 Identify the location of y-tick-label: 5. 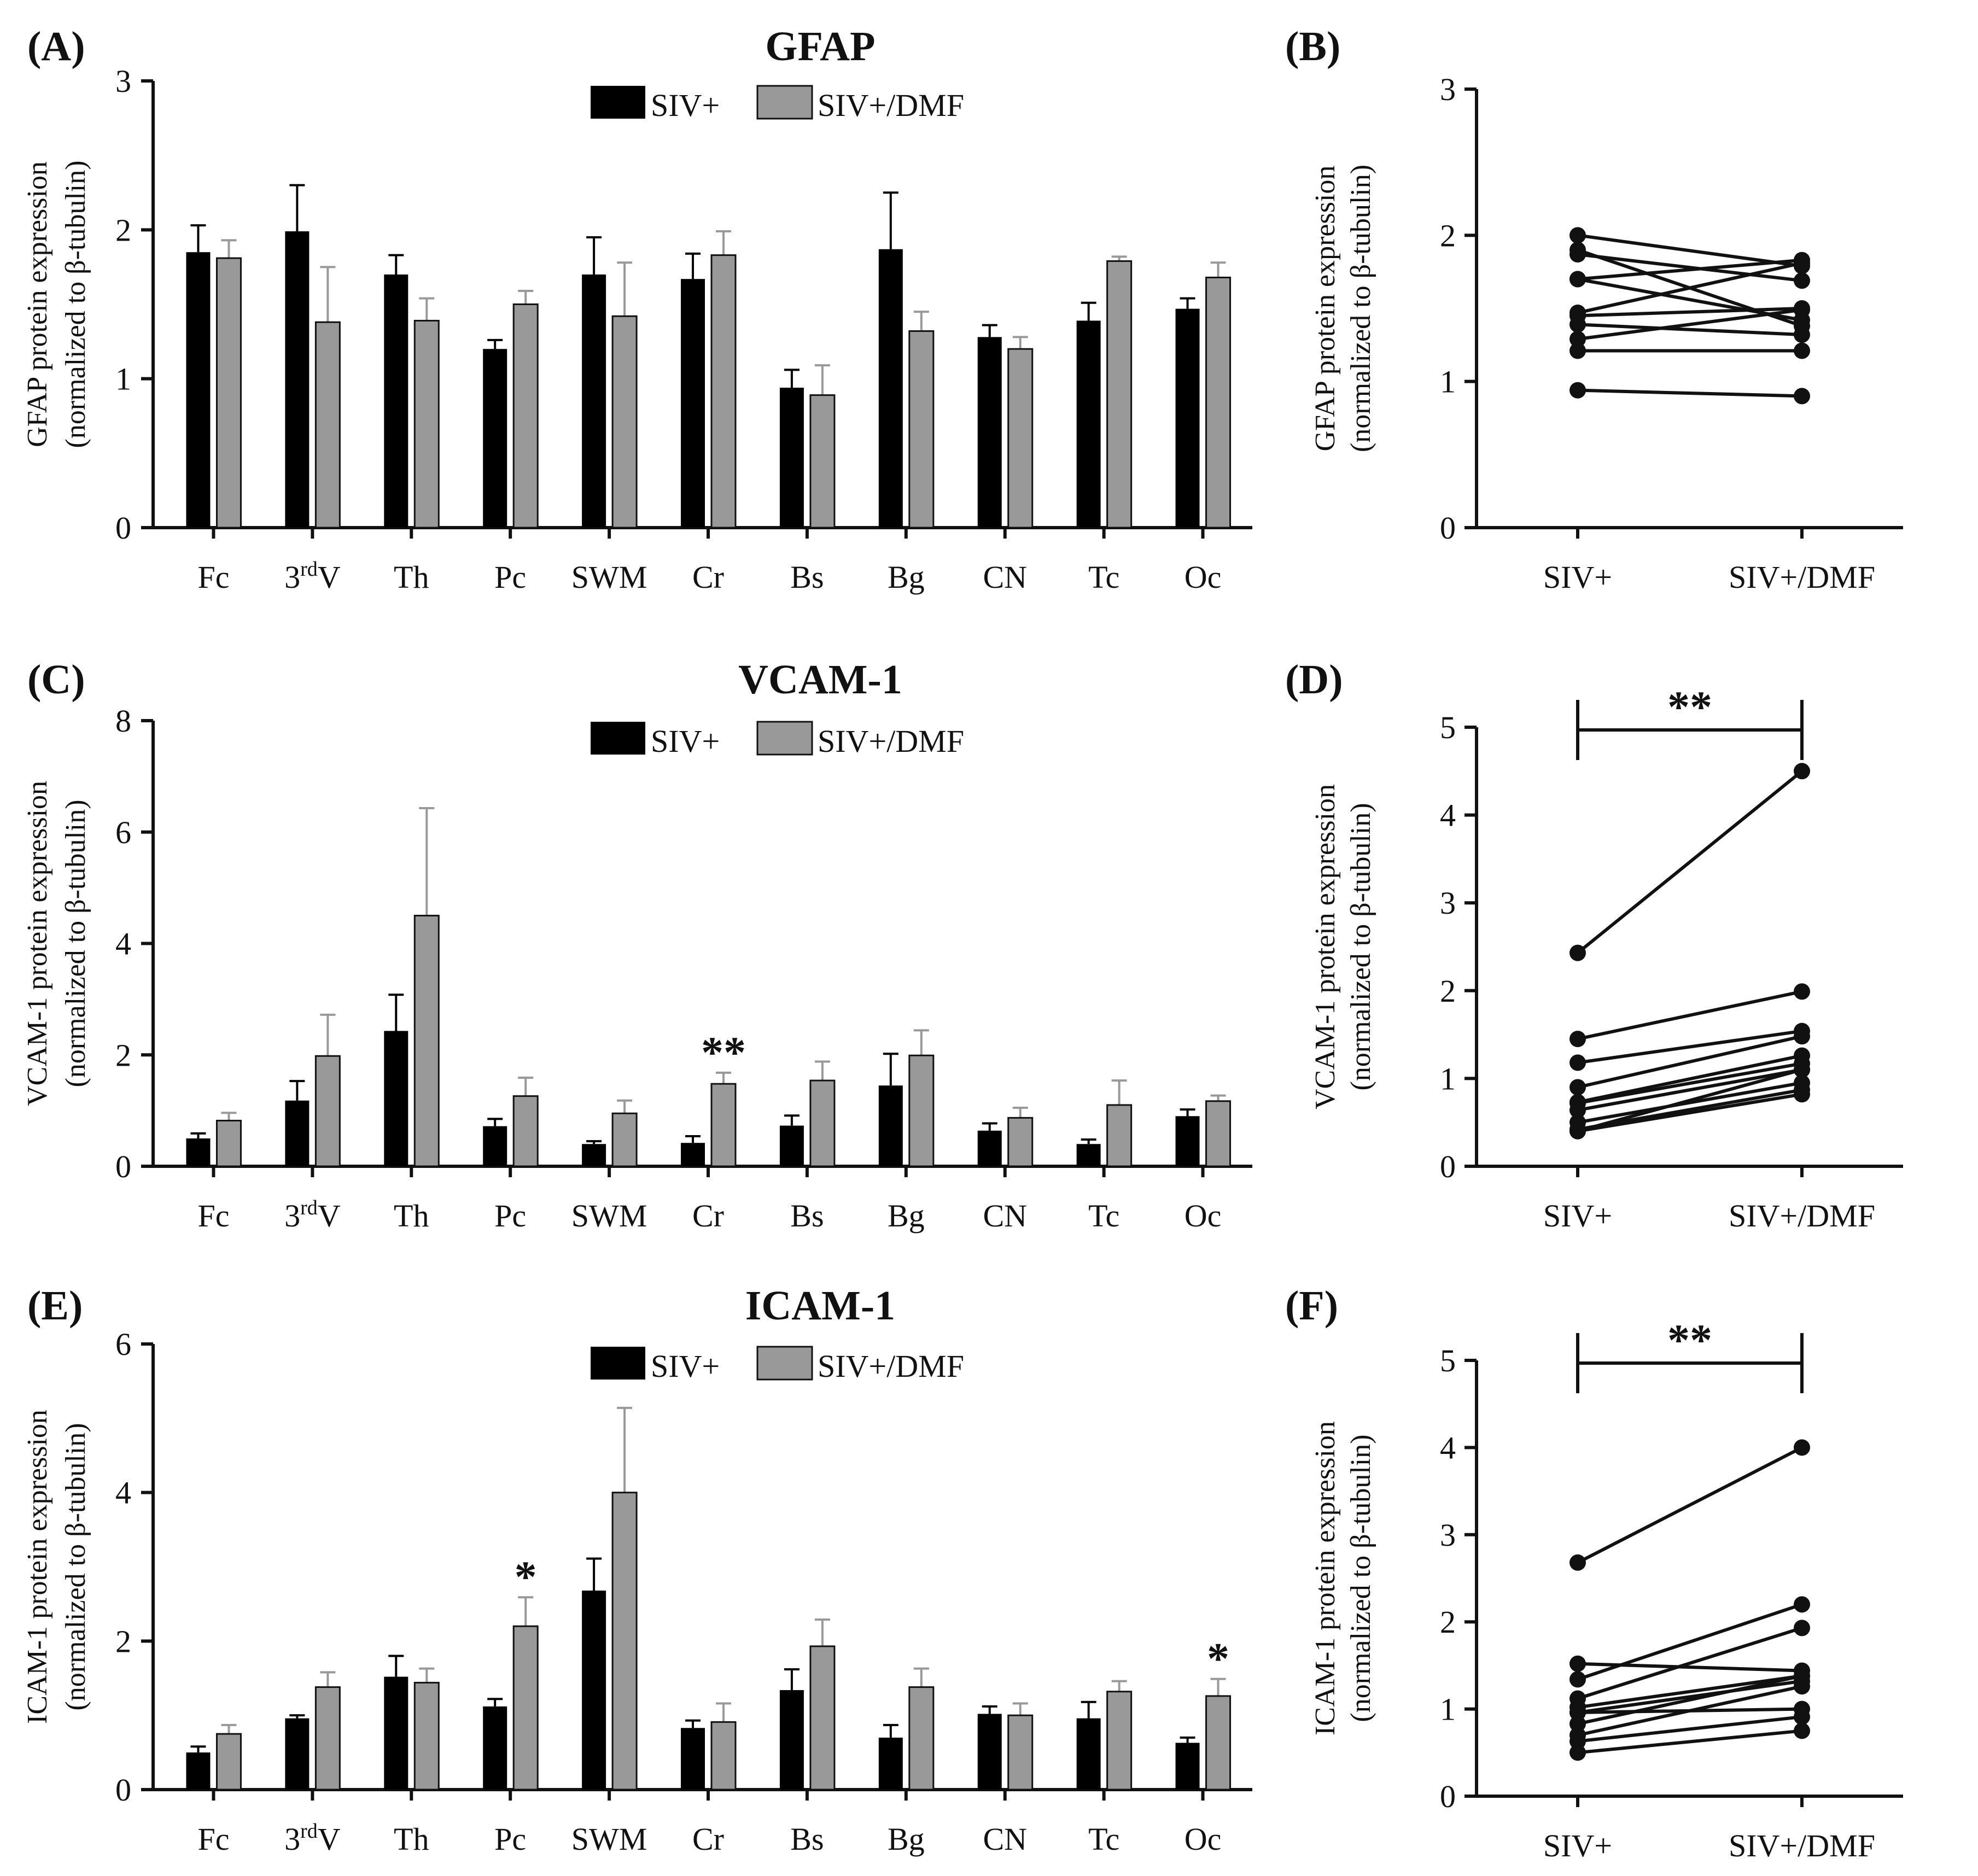
(1448, 1361).